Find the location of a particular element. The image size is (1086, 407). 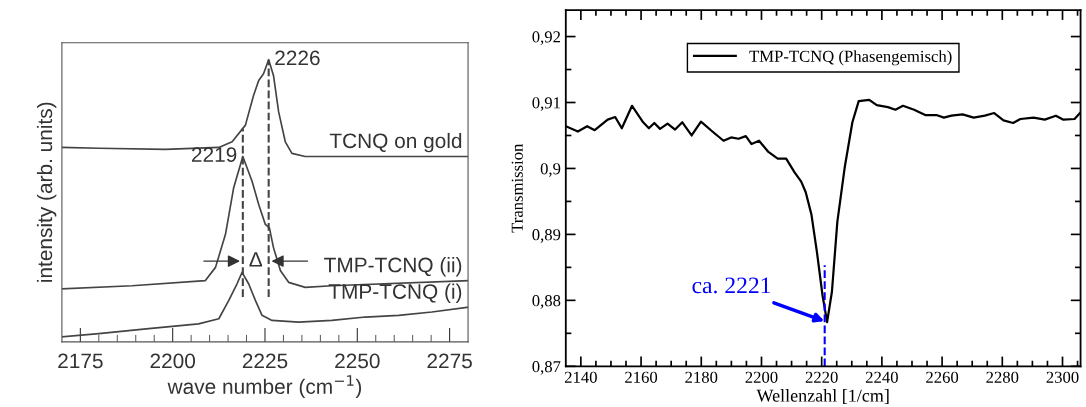

x-tick-label: 2225 is located at coordinates (265, 361).